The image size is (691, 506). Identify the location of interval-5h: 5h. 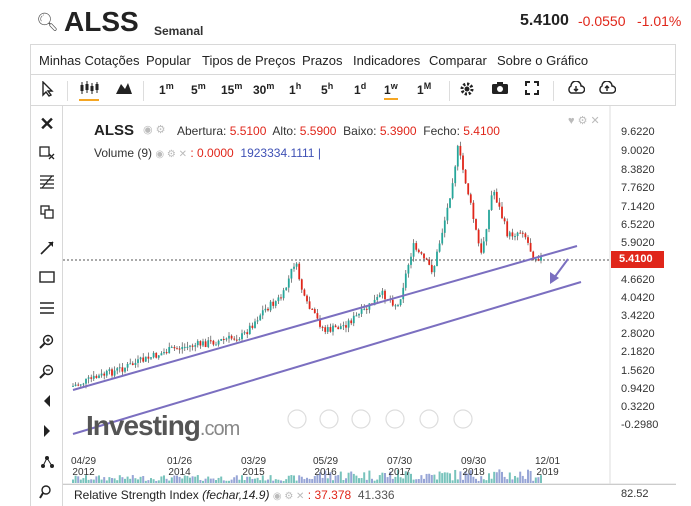
(327, 89).